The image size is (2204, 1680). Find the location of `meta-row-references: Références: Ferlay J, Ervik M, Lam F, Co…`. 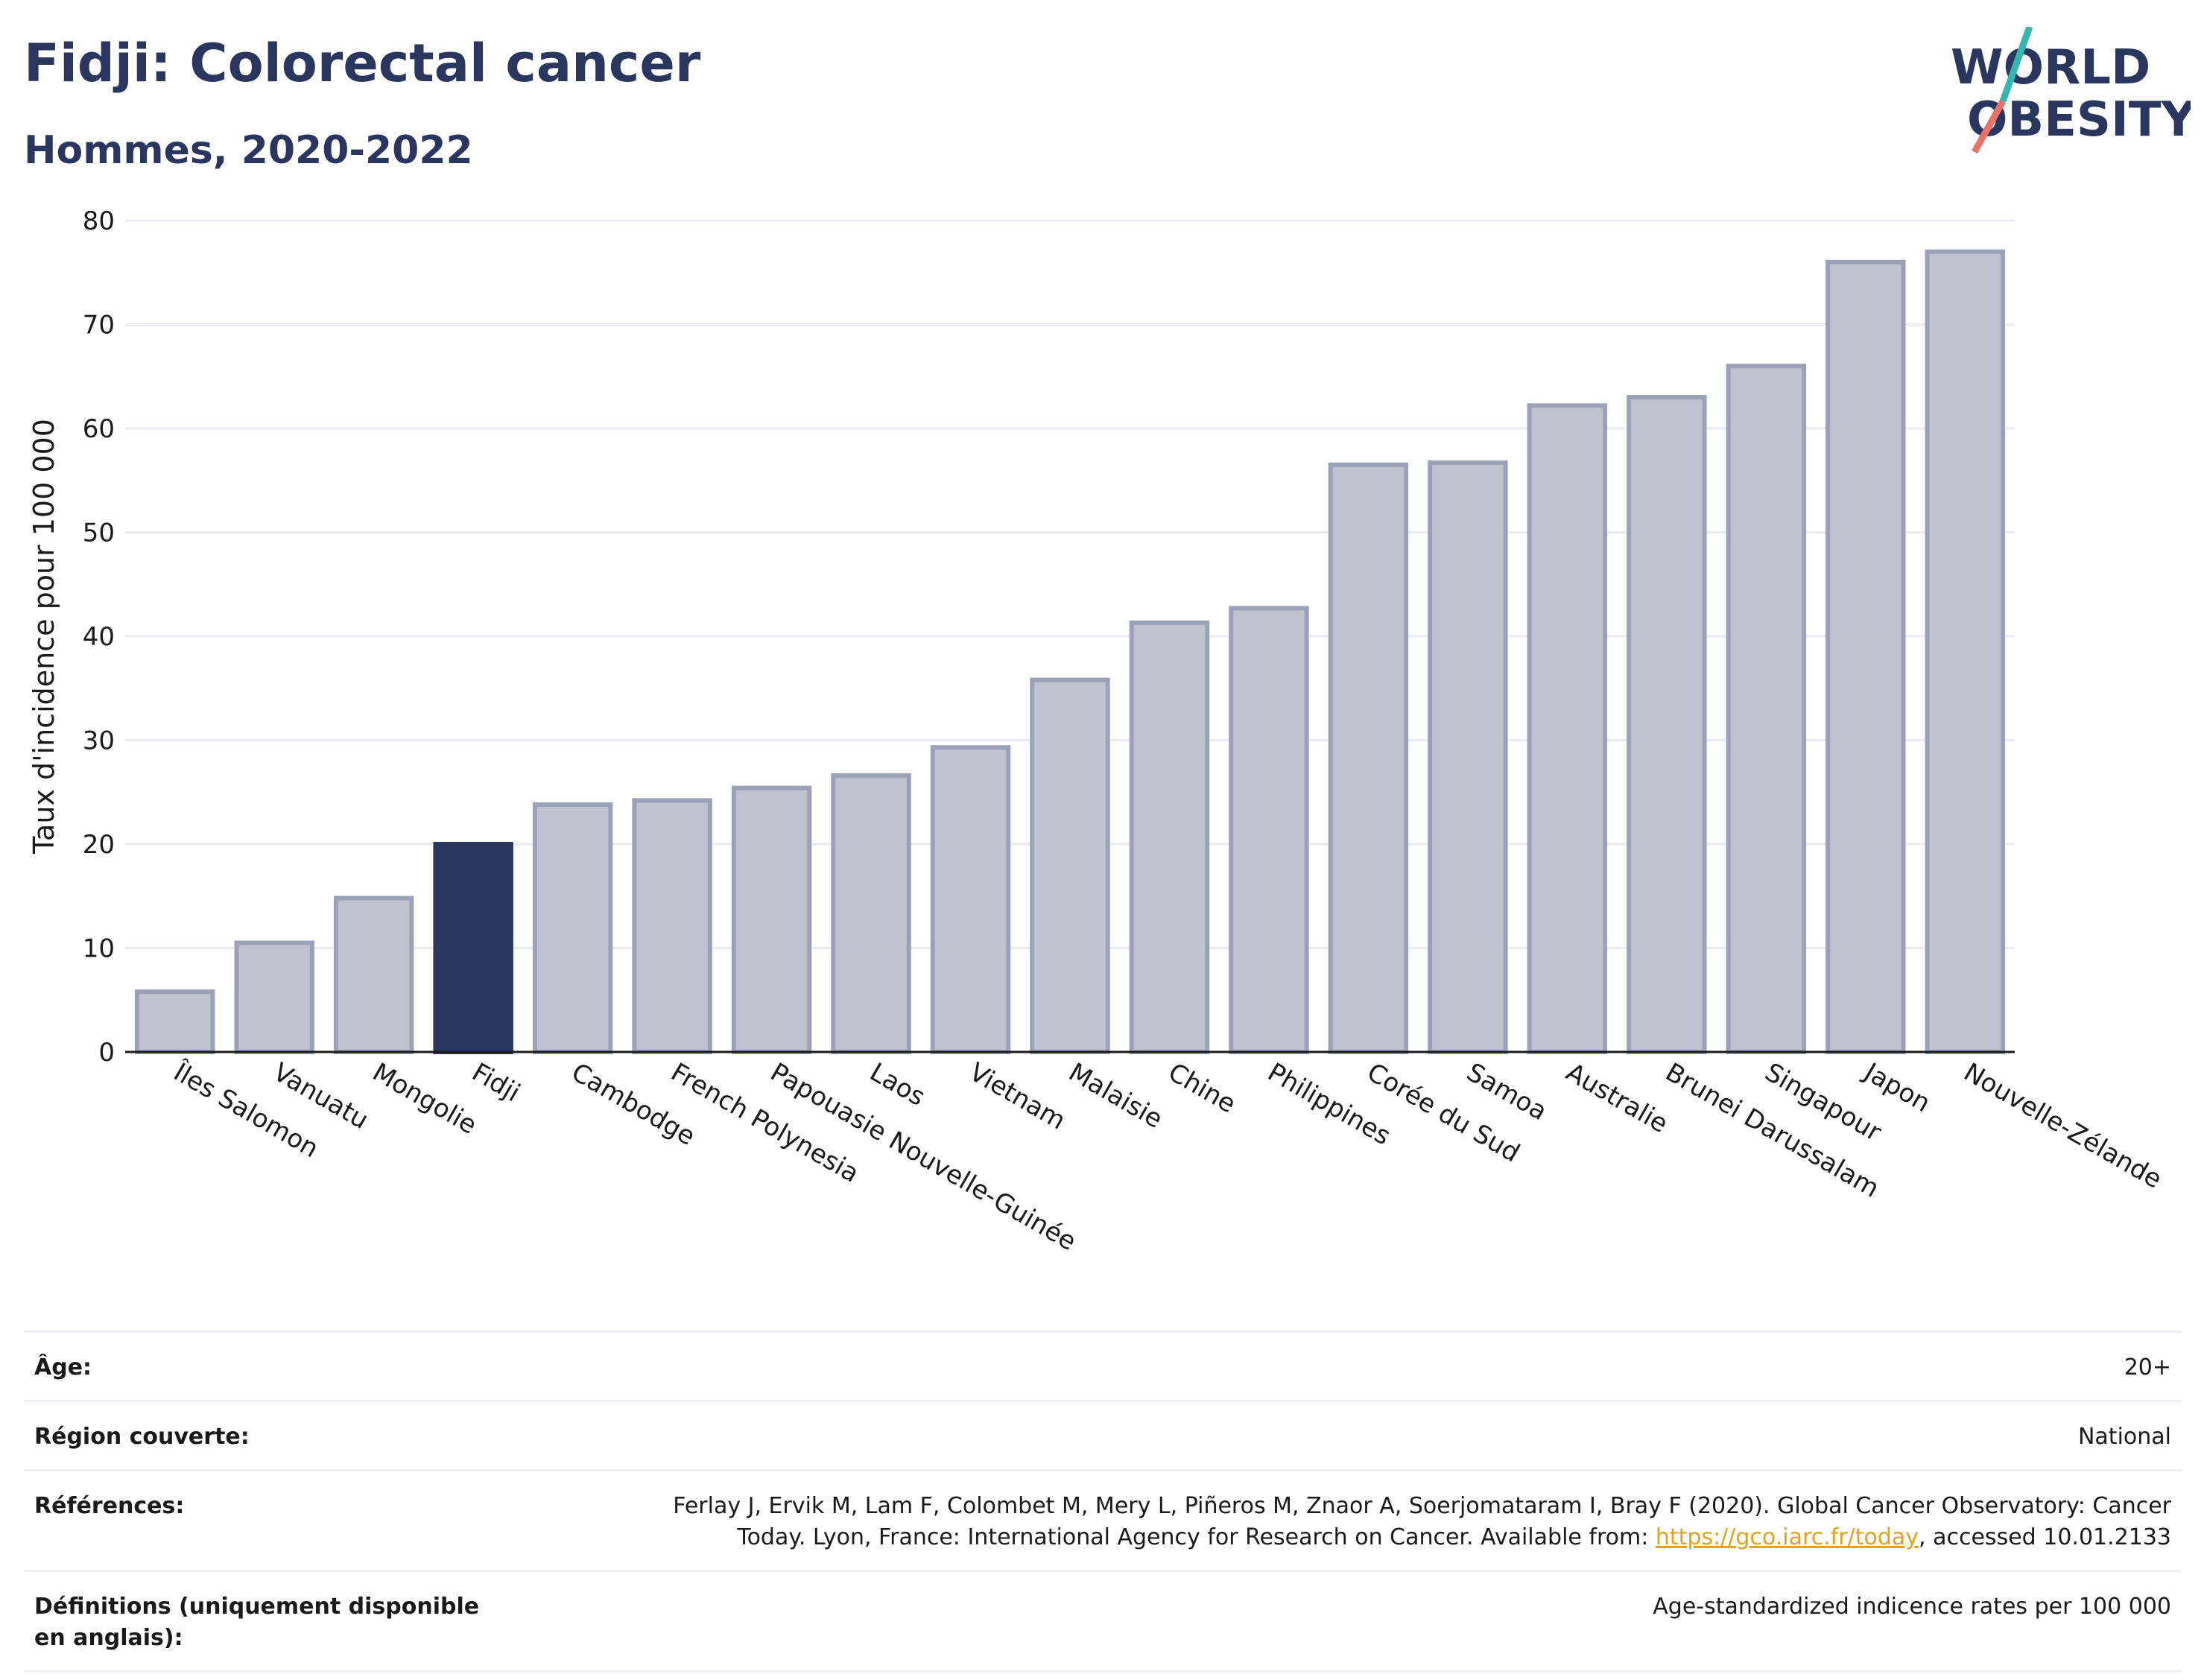

meta-row-references: Références: Ferlay J, Ervik M, Lam F, Co… is located at coordinates (1103, 1519).